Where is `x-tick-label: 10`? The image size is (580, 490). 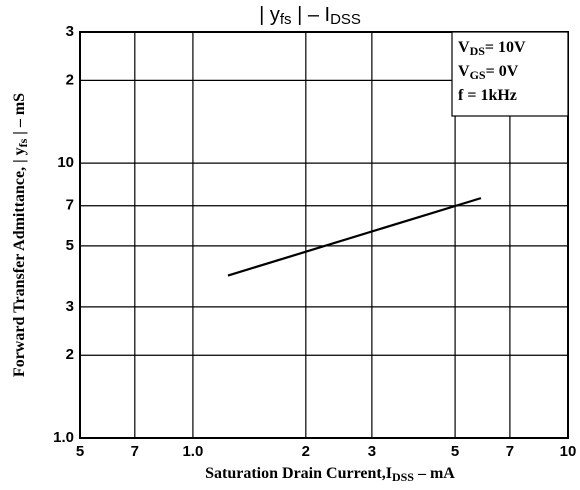 x-tick-label: 10 is located at coordinates (568, 451).